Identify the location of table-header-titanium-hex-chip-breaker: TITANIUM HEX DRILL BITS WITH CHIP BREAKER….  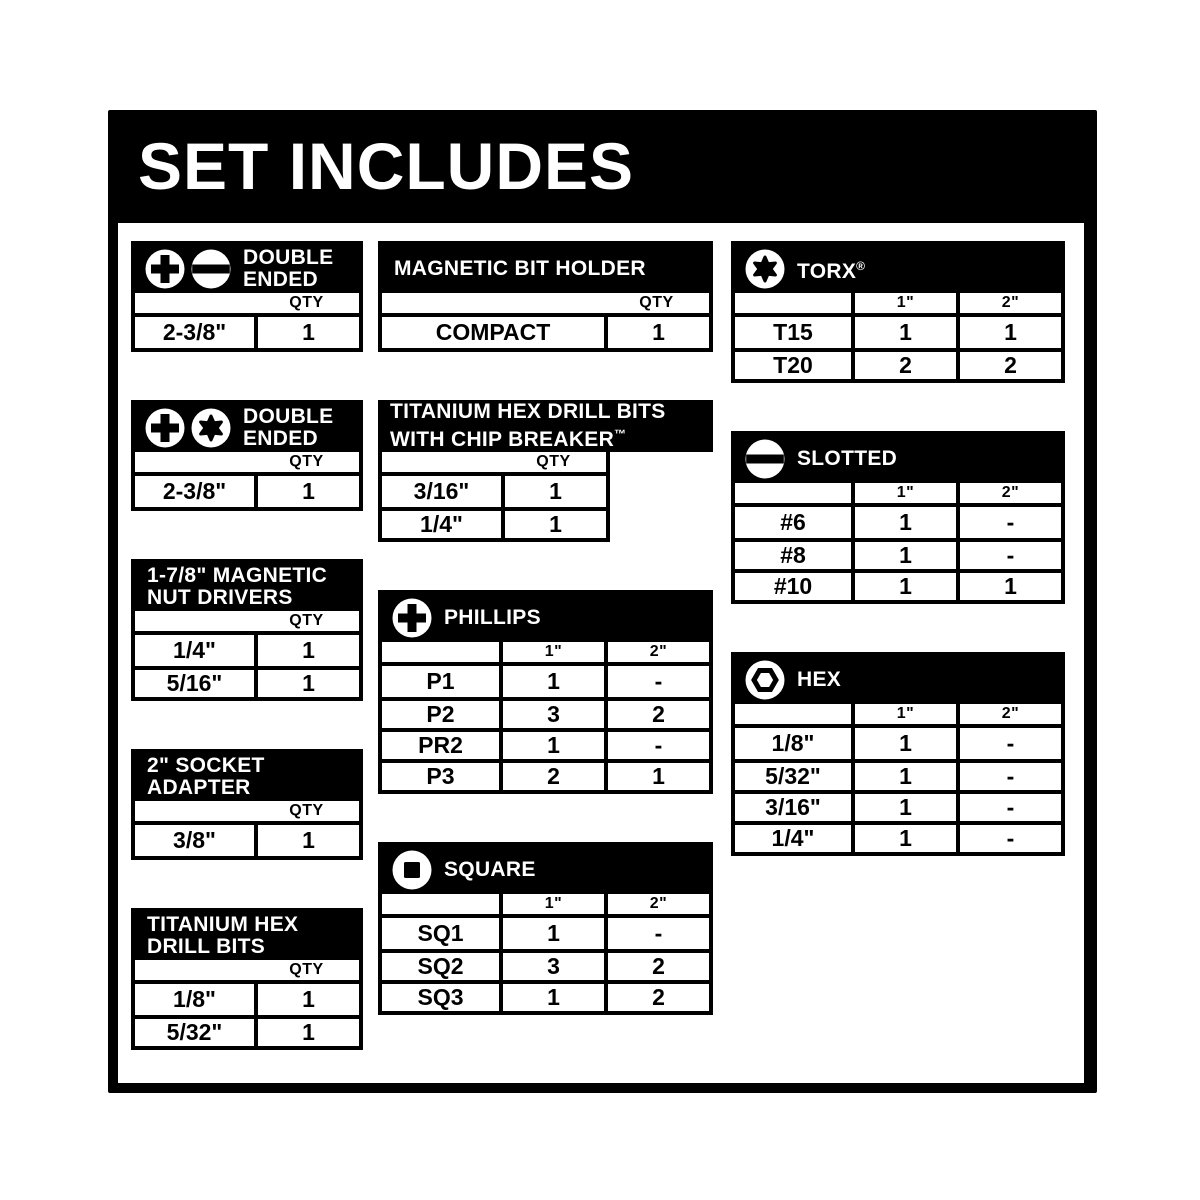
(545, 426).